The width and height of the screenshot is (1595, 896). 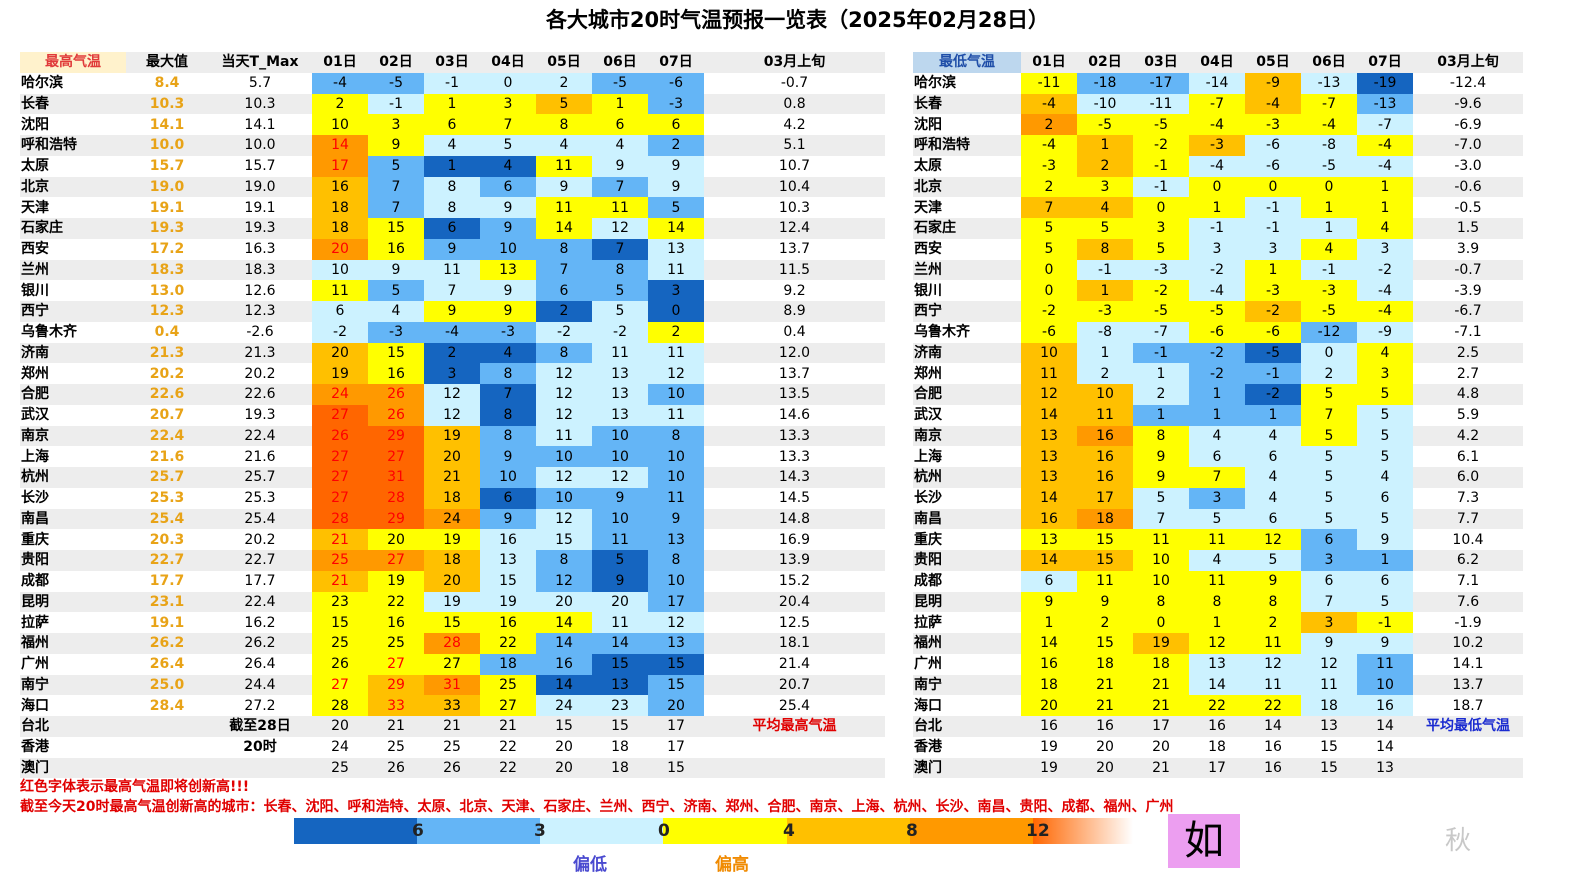 What do you see at coordinates (340, 477) in the screenshot?
I see `day-value: 27` at bounding box center [340, 477].